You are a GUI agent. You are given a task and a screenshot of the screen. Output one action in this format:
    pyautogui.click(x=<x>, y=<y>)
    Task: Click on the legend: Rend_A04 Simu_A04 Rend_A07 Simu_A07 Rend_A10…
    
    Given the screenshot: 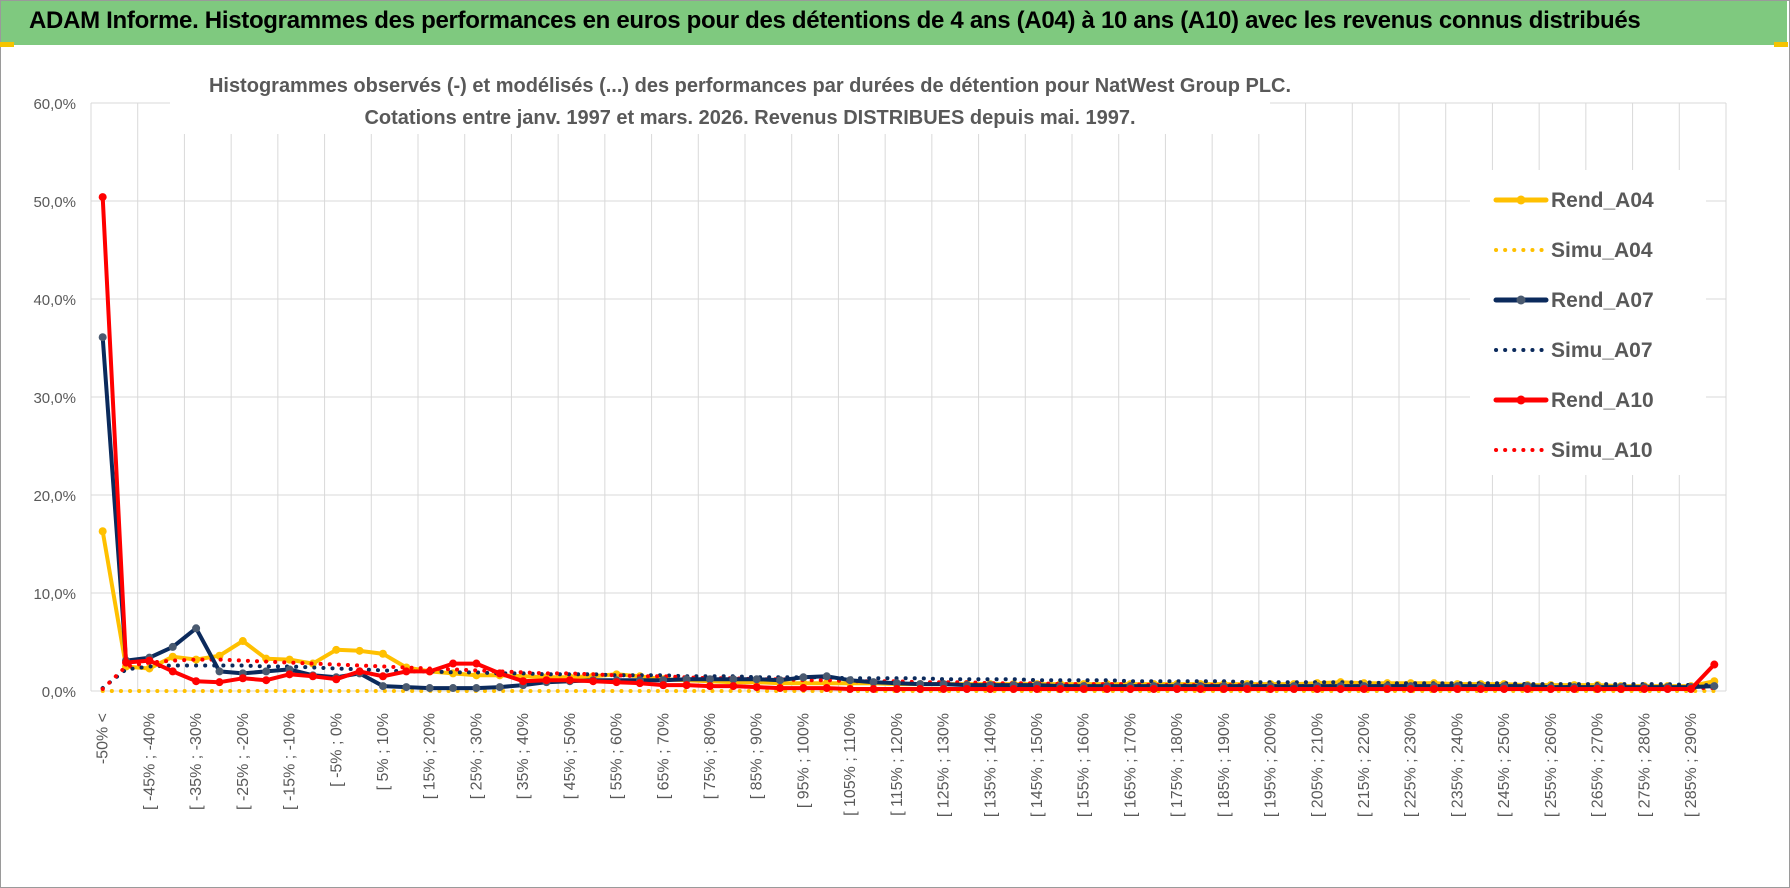 What is the action you would take?
    pyautogui.click(x=1573, y=325)
    